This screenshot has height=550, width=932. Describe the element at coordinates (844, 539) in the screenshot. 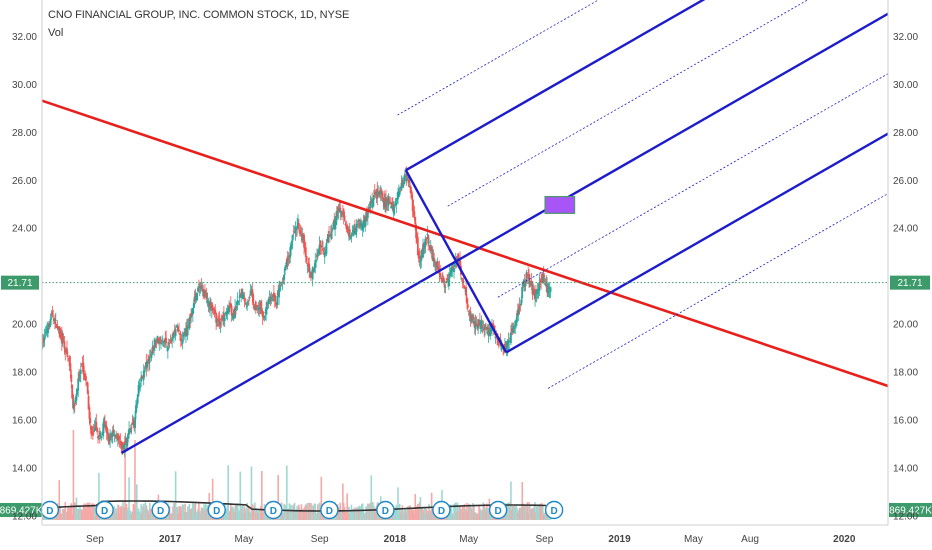

I see `x-tick-label: 2020` at that location.